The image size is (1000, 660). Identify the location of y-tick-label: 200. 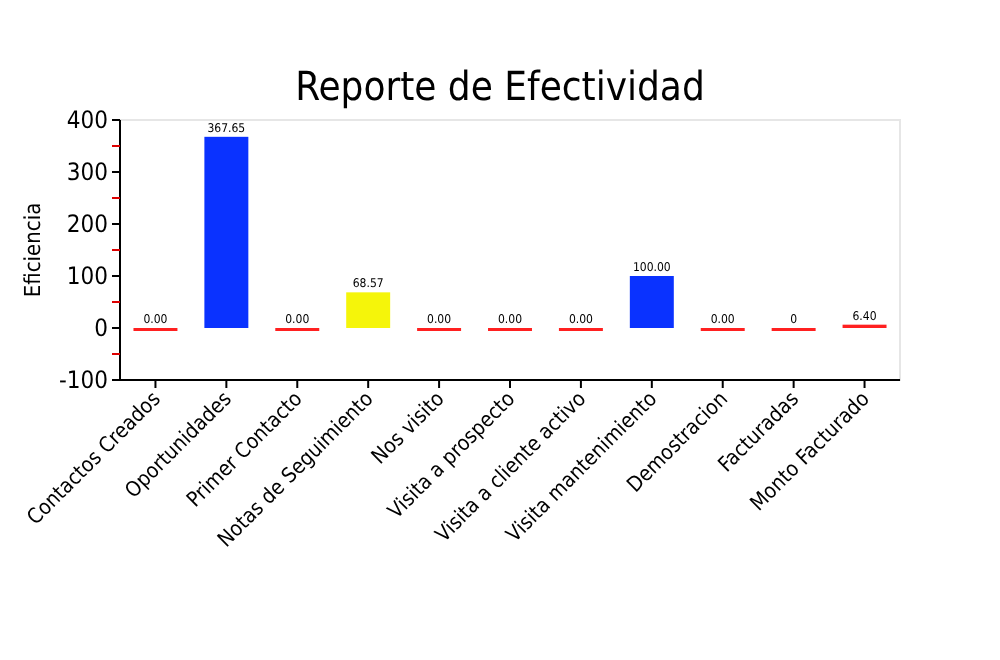
(87, 224).